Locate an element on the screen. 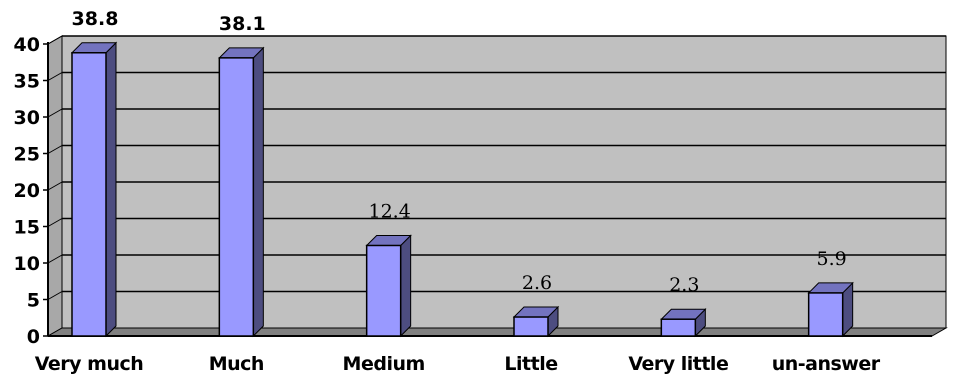  x-tick-label: Very much is located at coordinates (89, 364).